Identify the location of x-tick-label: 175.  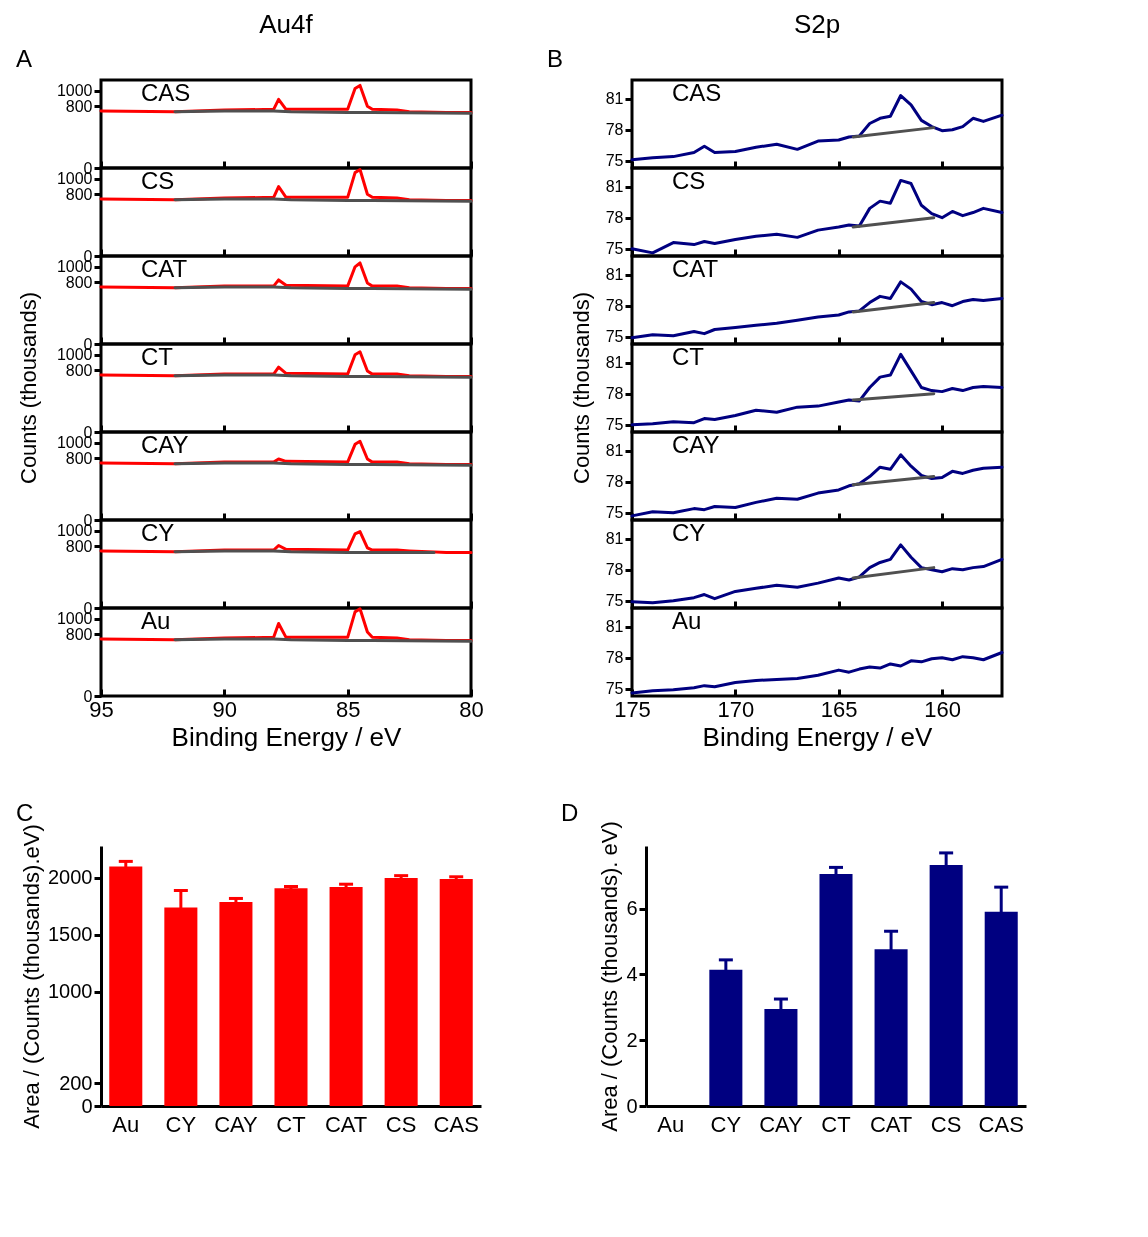
(632, 709).